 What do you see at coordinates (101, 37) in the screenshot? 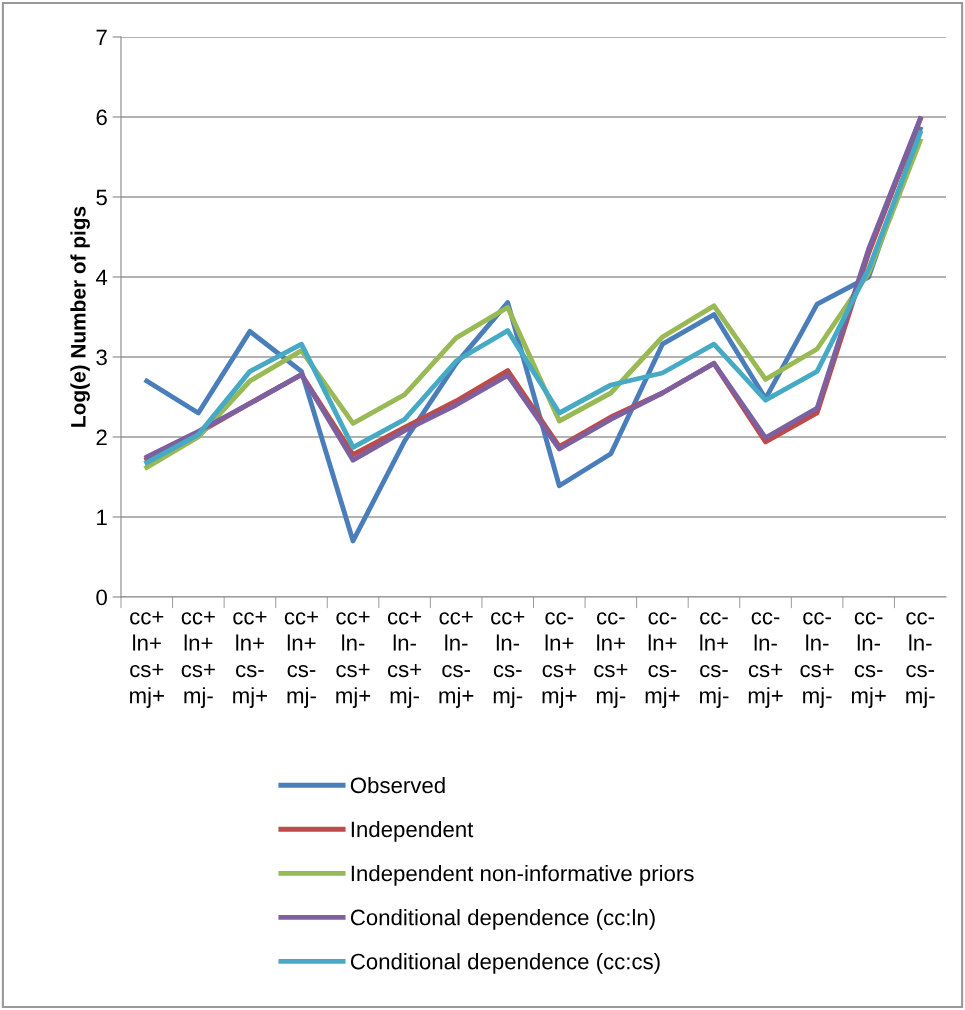
I see `y-tick-label: 7` at bounding box center [101, 37].